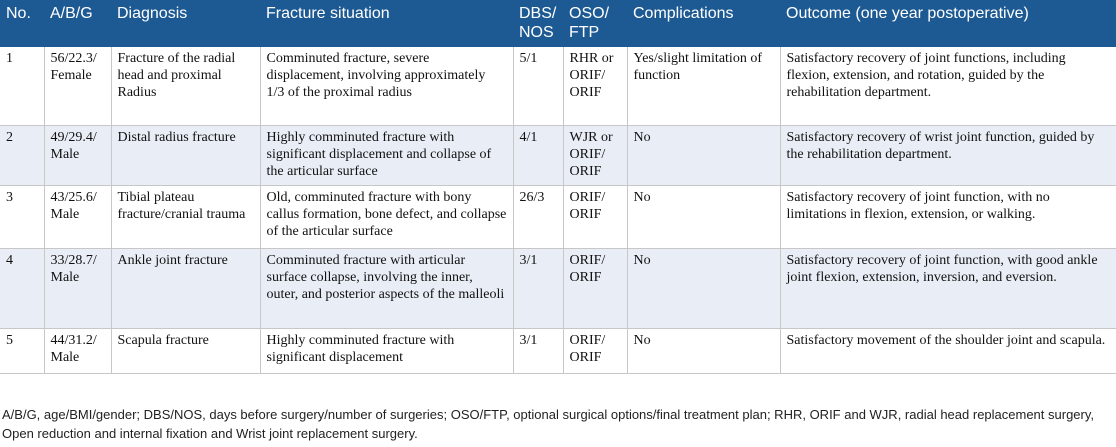 This screenshot has width=1116, height=447. What do you see at coordinates (185, 23) in the screenshot?
I see `header-diagnosis: Diagnosis` at bounding box center [185, 23].